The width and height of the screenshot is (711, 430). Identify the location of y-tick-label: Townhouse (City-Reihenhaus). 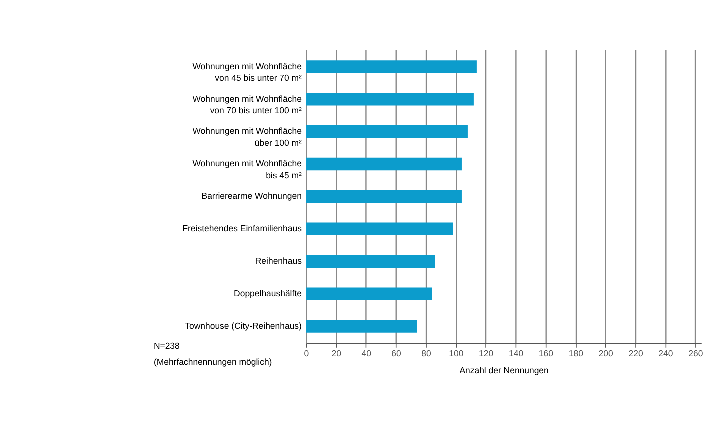
(243, 325).